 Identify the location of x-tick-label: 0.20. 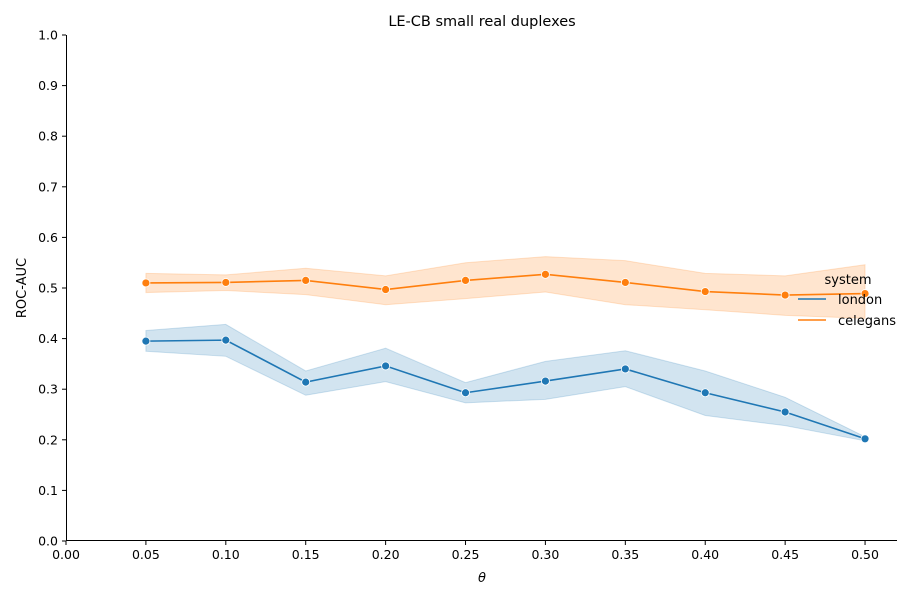
(386, 554).